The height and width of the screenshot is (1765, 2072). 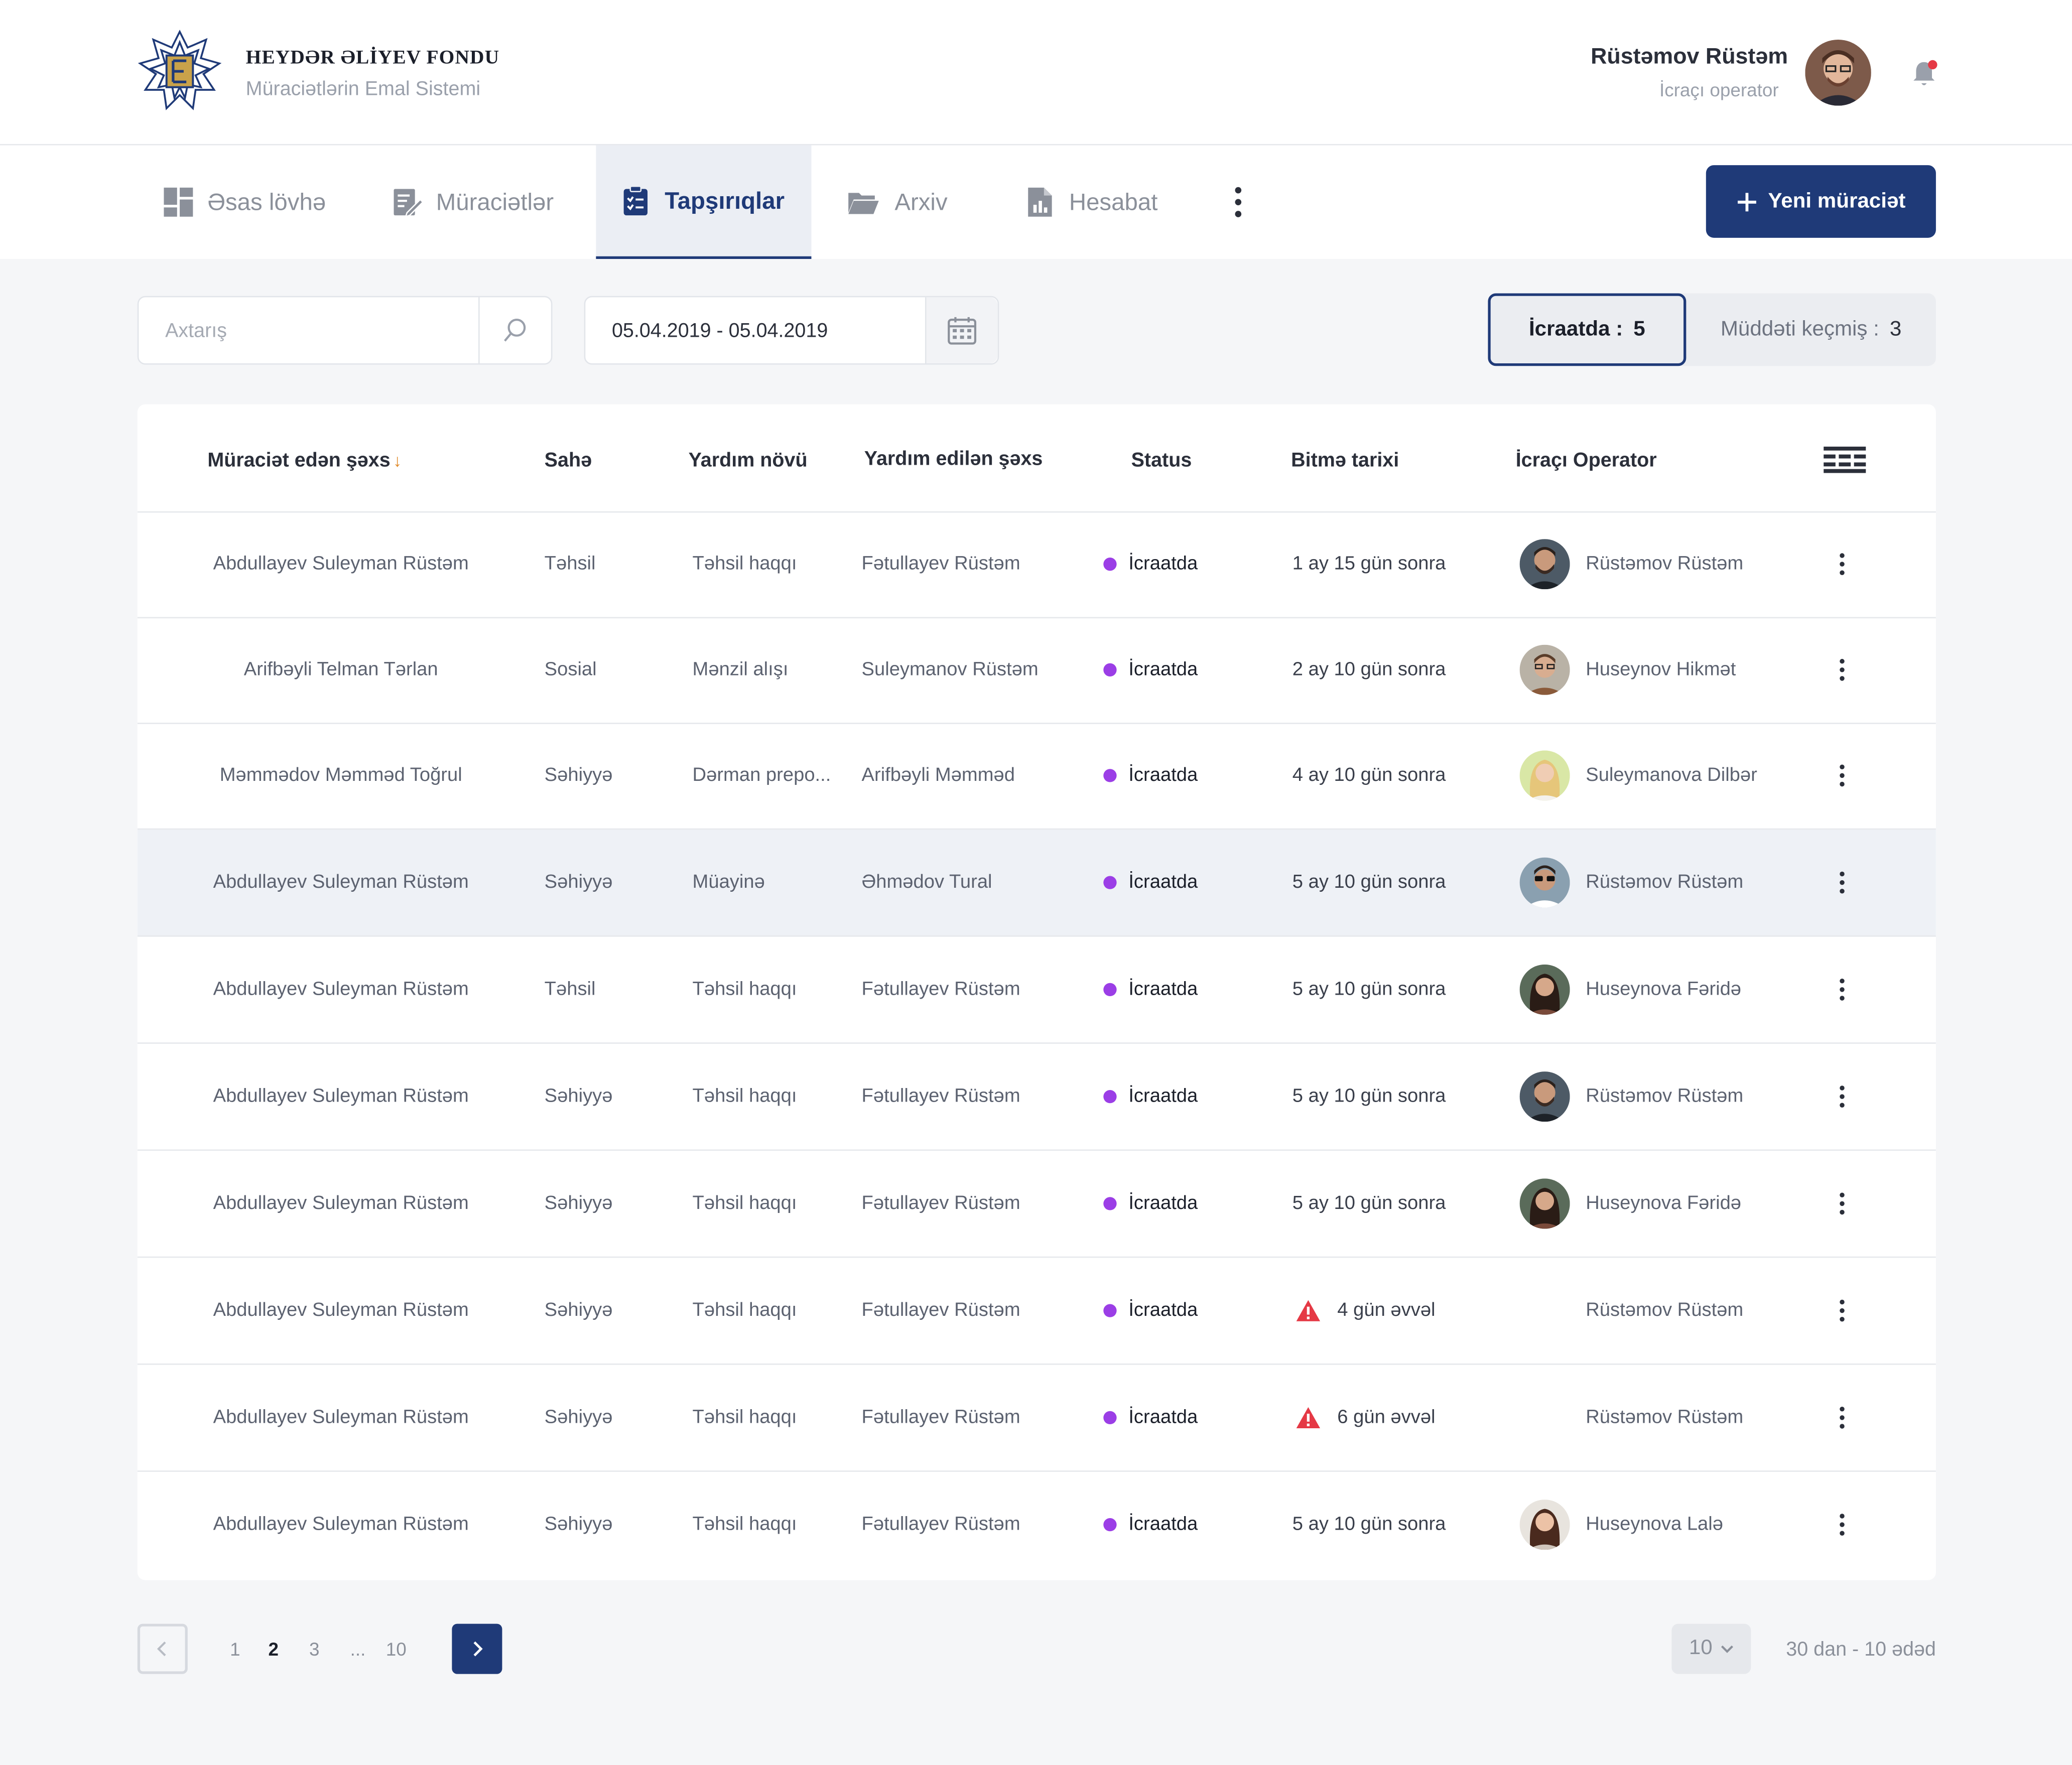 I want to click on new-application-label: Yeni müraciət, so click(x=1837, y=200).